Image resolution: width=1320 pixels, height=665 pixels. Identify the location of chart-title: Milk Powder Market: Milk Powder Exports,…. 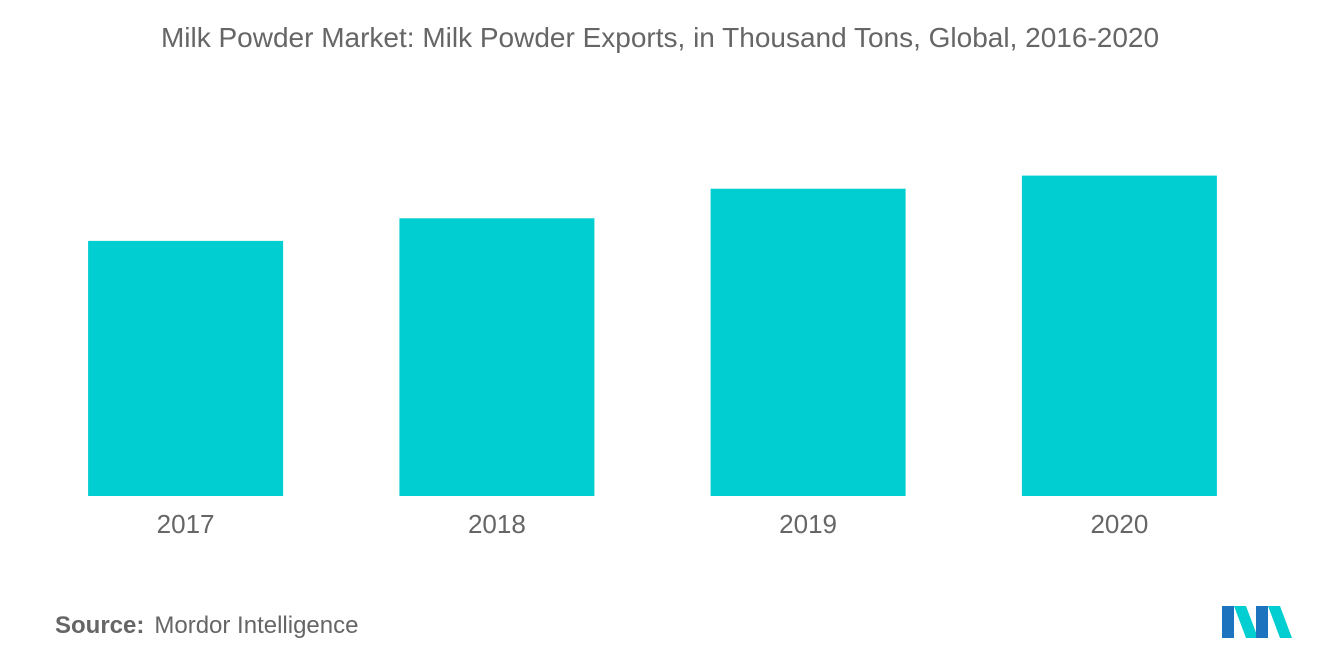
(660, 37).